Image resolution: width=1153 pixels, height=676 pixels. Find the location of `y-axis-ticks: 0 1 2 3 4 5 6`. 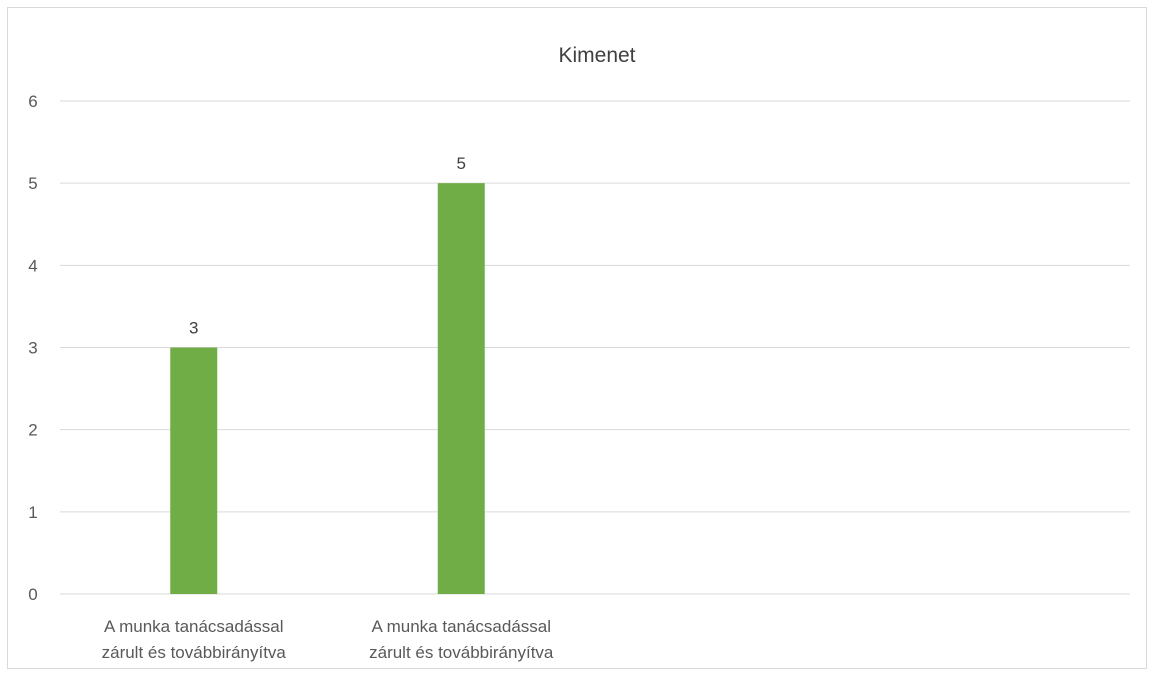

y-axis-ticks: 0 1 2 3 4 5 6 is located at coordinates (32, 348).